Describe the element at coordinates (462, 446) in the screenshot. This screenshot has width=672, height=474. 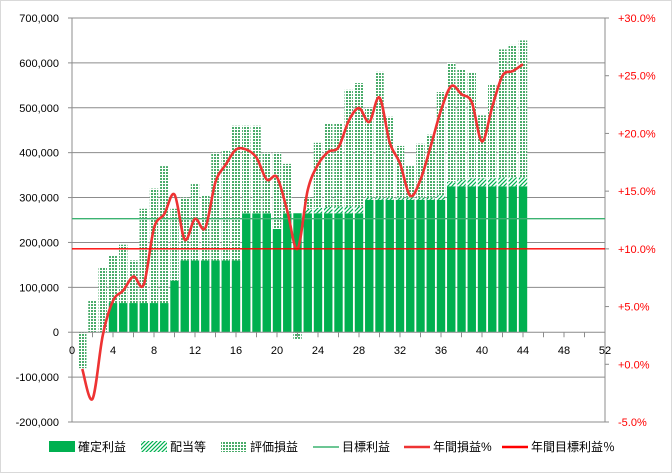
I see `legend-label-5: 年間損益%` at that location.